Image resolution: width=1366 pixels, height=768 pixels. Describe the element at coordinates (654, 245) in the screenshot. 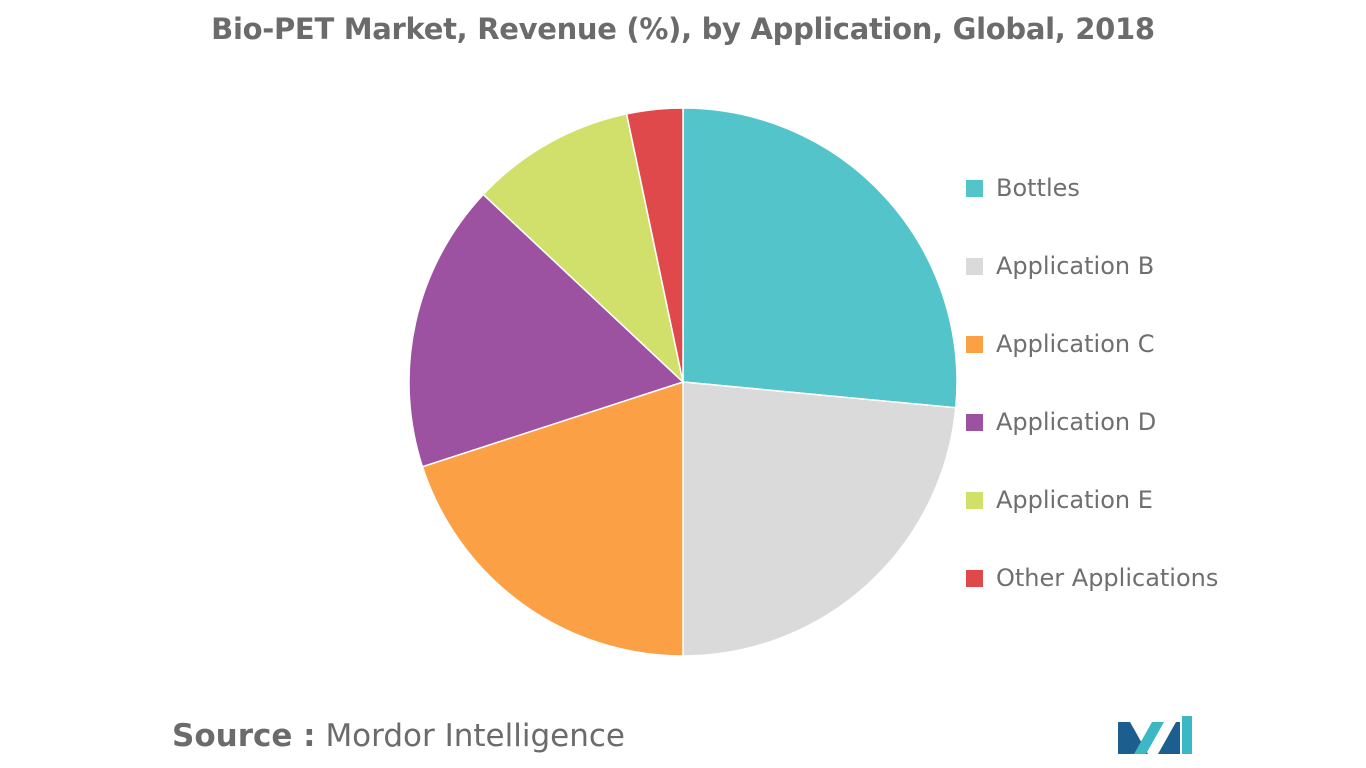

I see `pie-slice-other-applications` at that location.